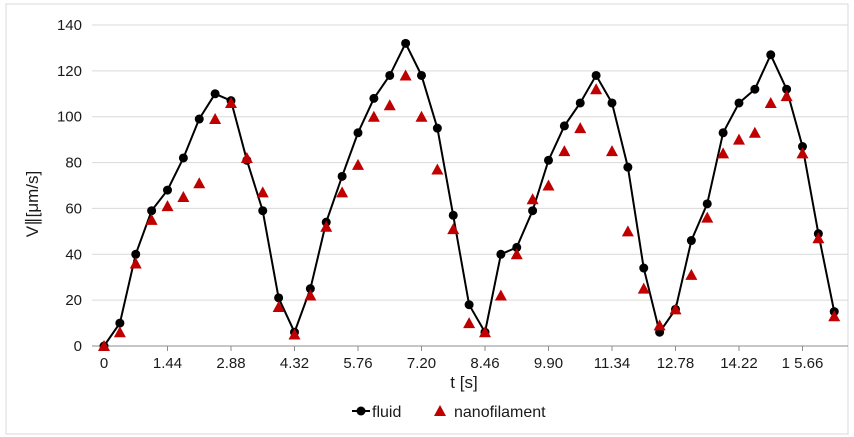 This screenshot has height=437, width=854. What do you see at coordinates (73, 208) in the screenshot?
I see `y-tick-label: 60` at bounding box center [73, 208].